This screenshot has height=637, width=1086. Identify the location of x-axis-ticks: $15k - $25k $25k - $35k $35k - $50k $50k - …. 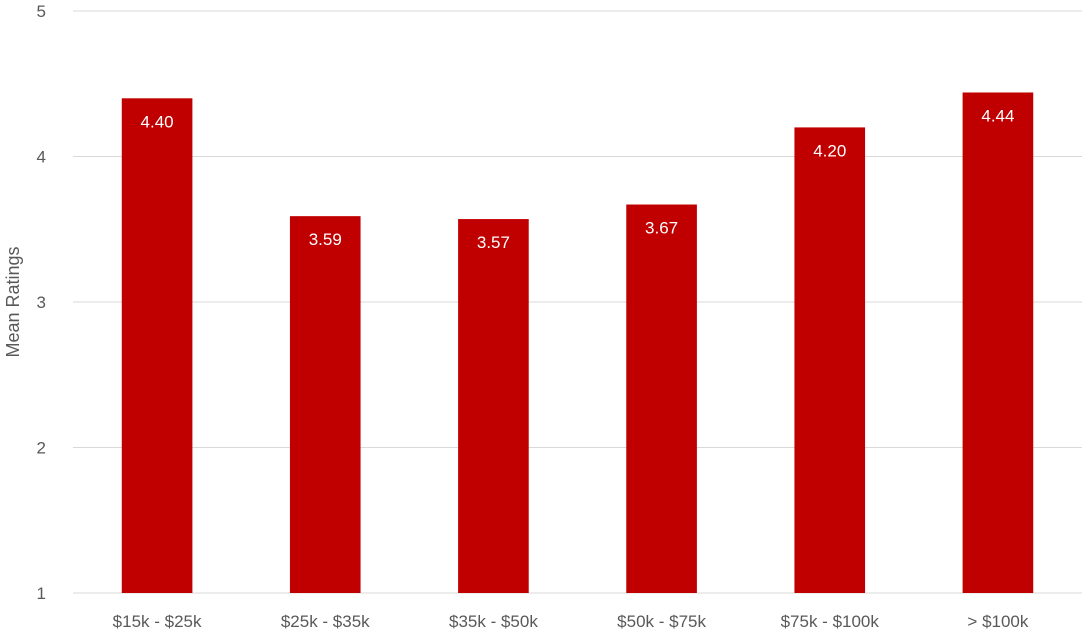
(571, 621).